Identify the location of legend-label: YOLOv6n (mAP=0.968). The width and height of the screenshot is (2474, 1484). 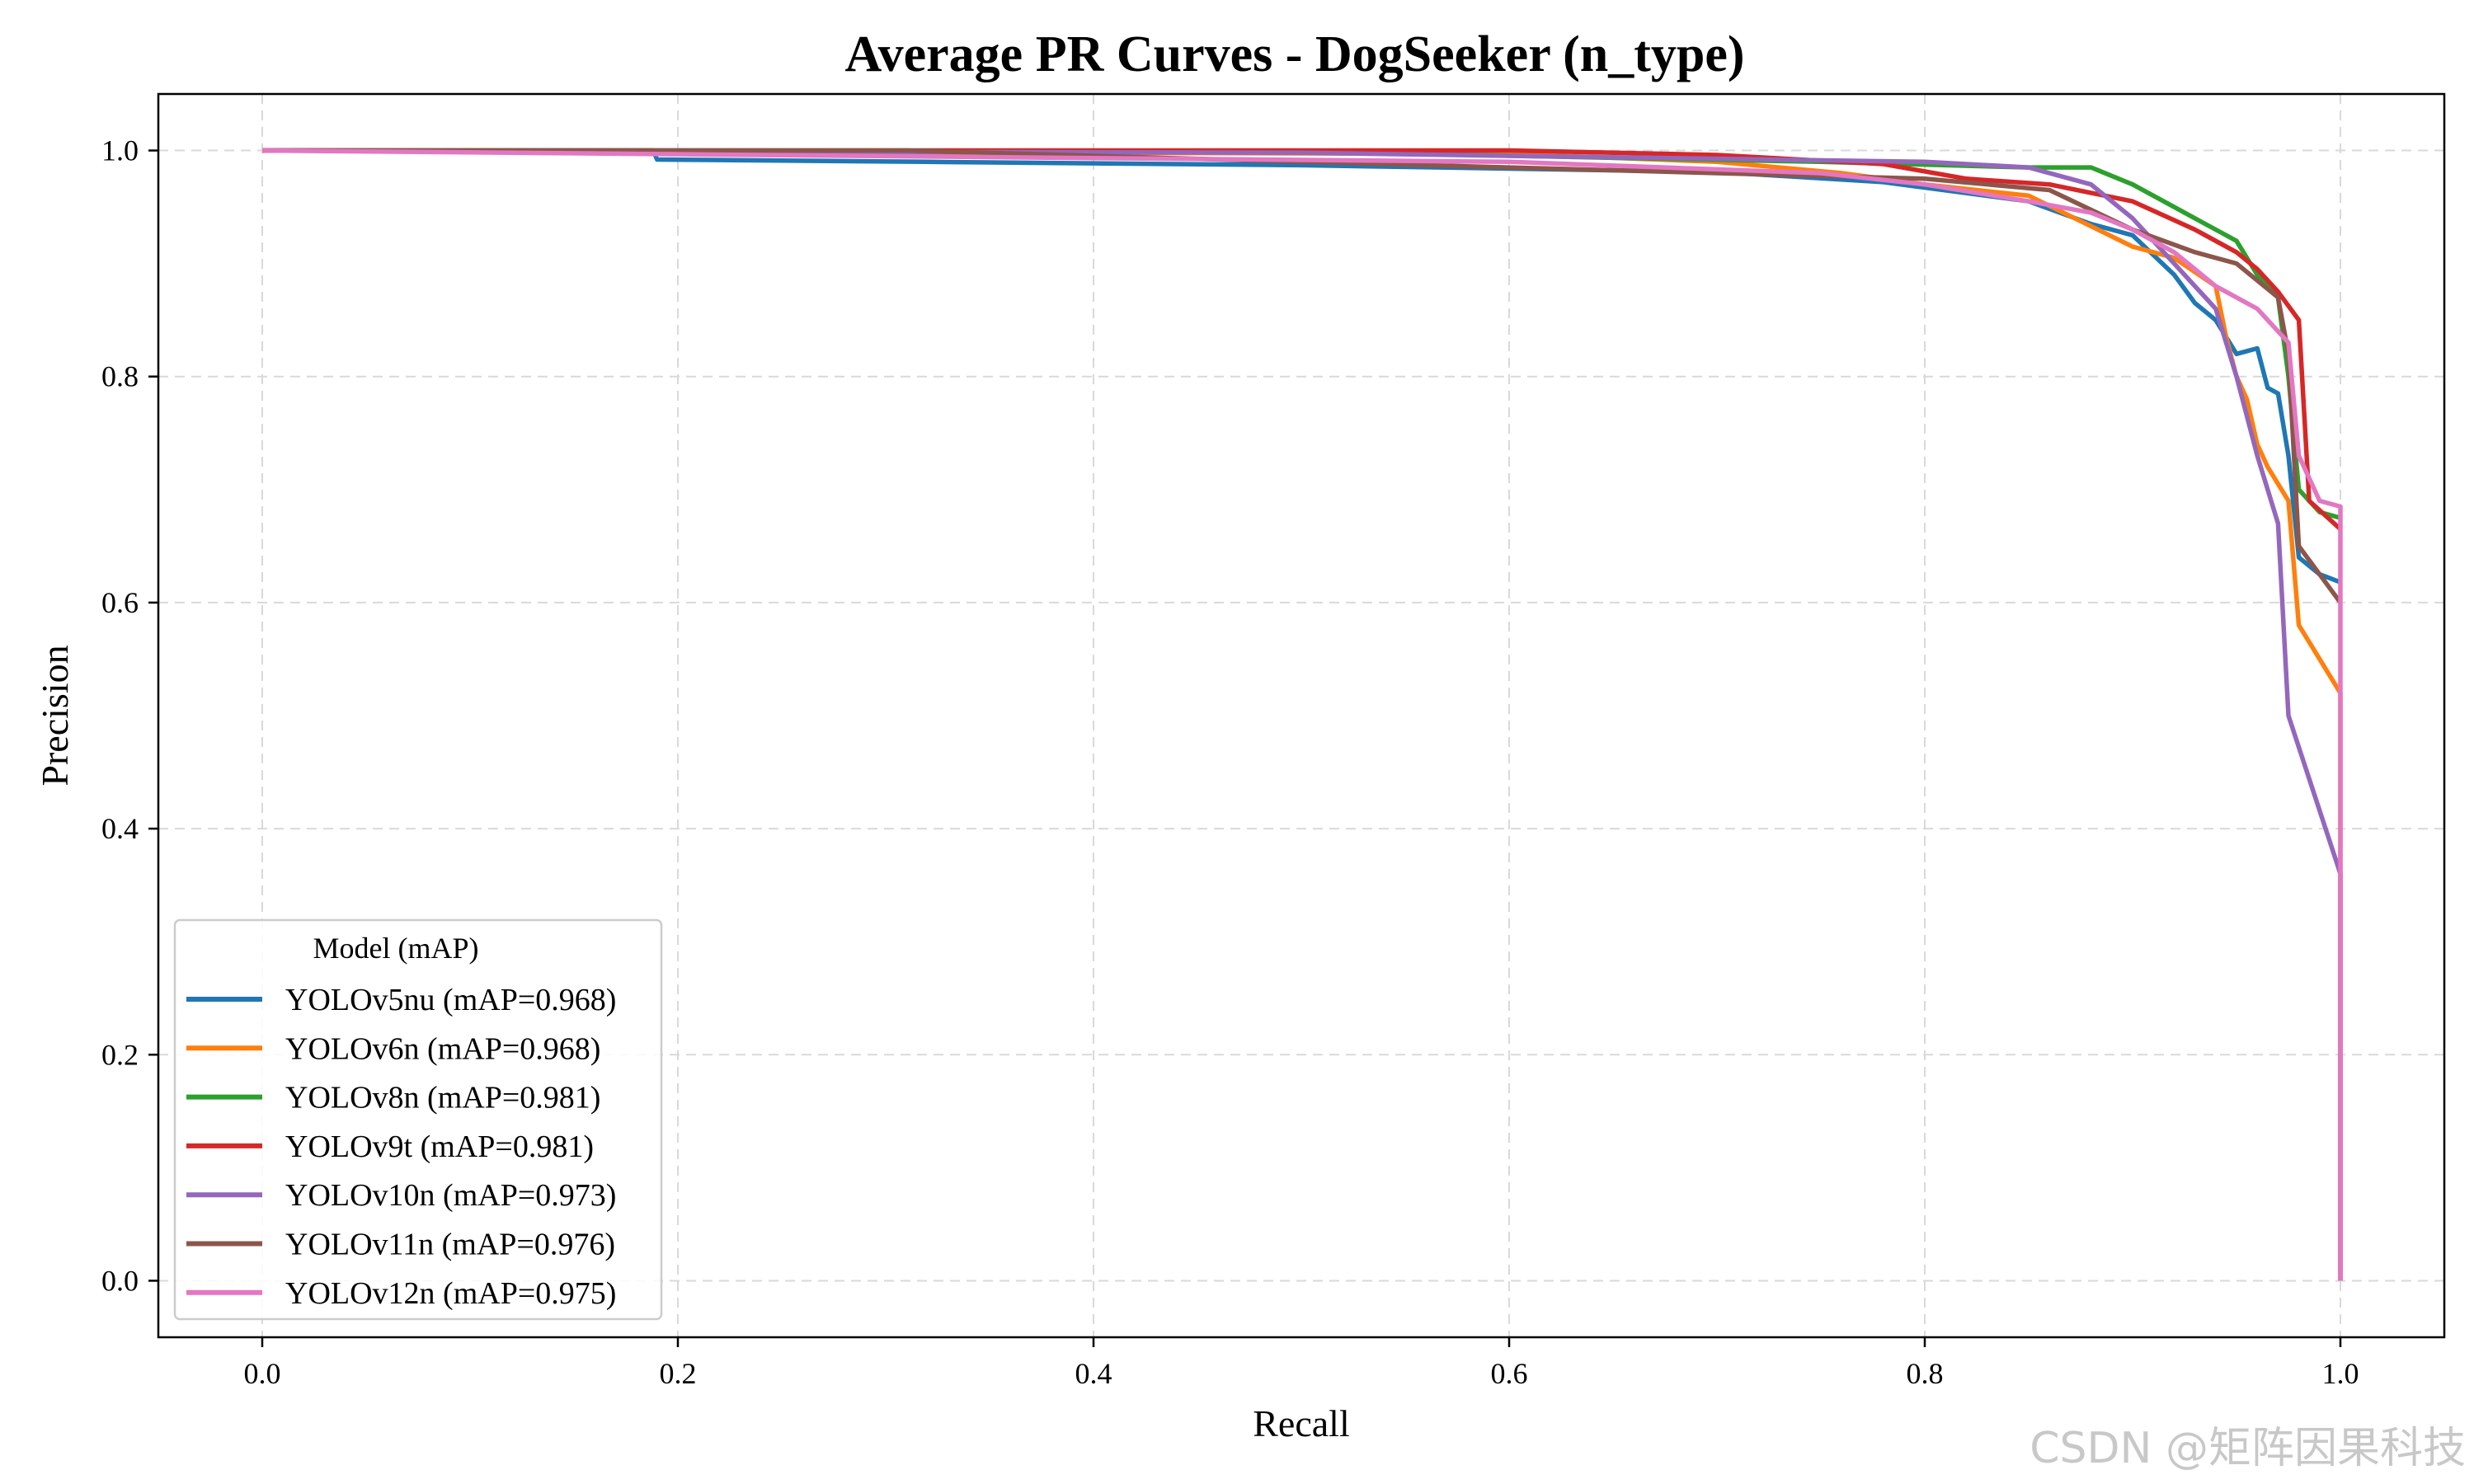
(442, 1048).